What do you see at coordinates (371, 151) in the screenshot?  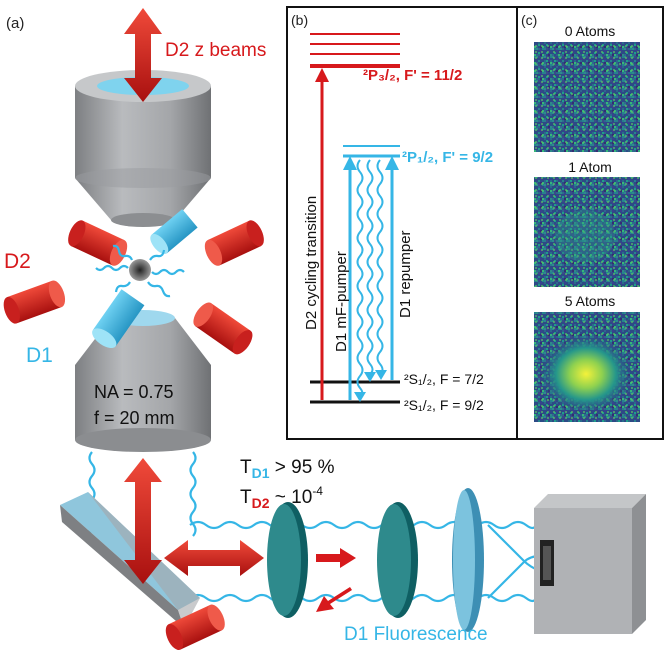 I see `p12-manifold` at bounding box center [371, 151].